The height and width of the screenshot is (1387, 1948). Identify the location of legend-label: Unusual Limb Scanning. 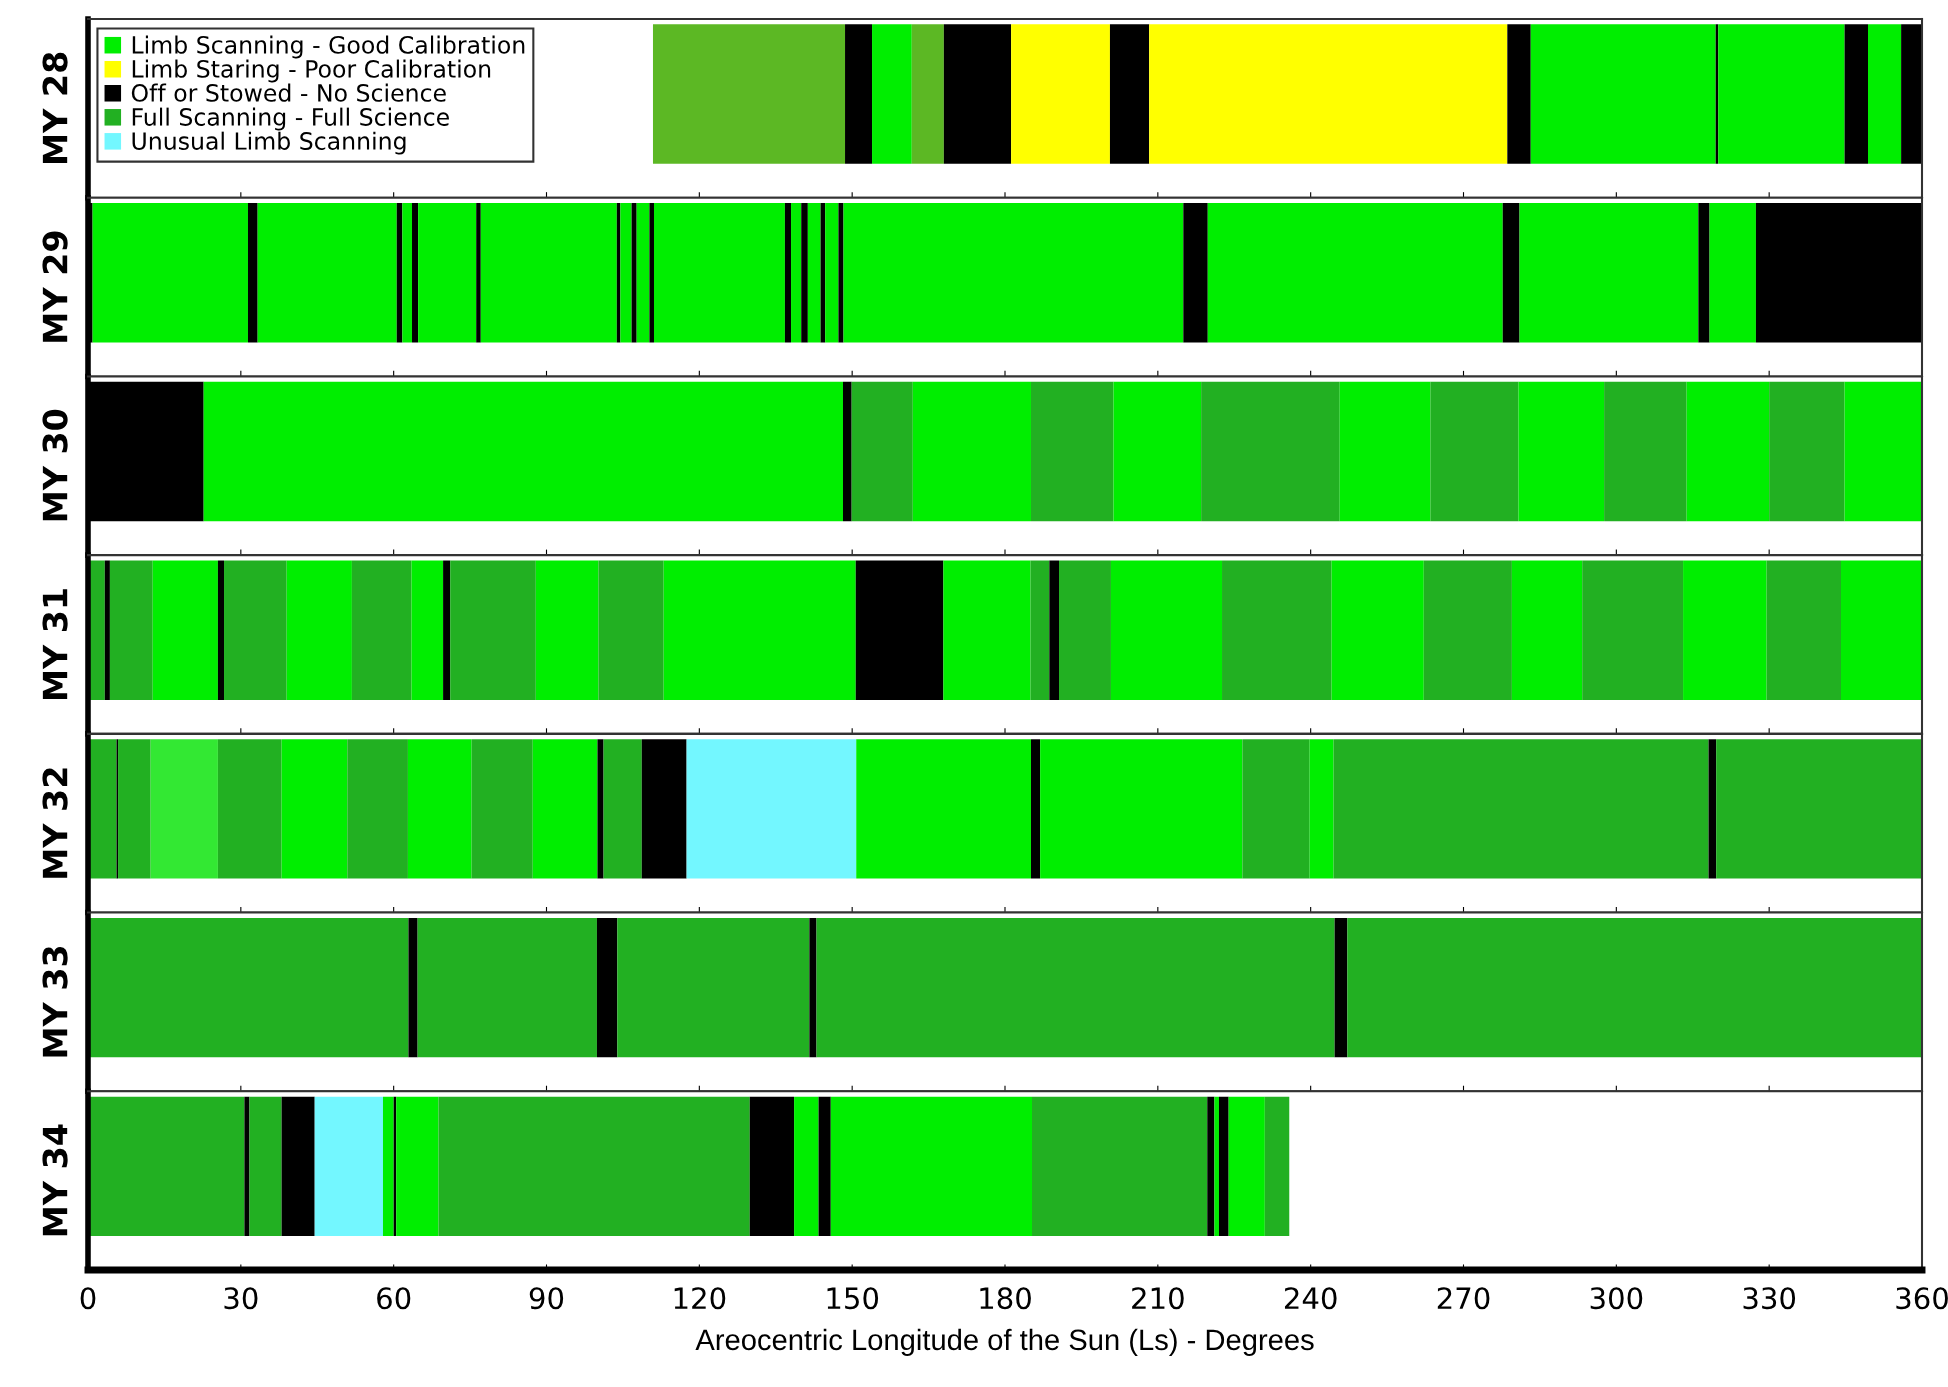
(269, 143).